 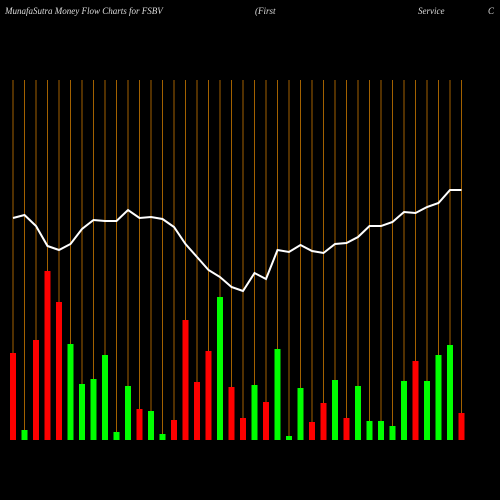 I want to click on chart-title: MunafaSutra Money Flow Charts for FSBV, so click(x=84, y=11).